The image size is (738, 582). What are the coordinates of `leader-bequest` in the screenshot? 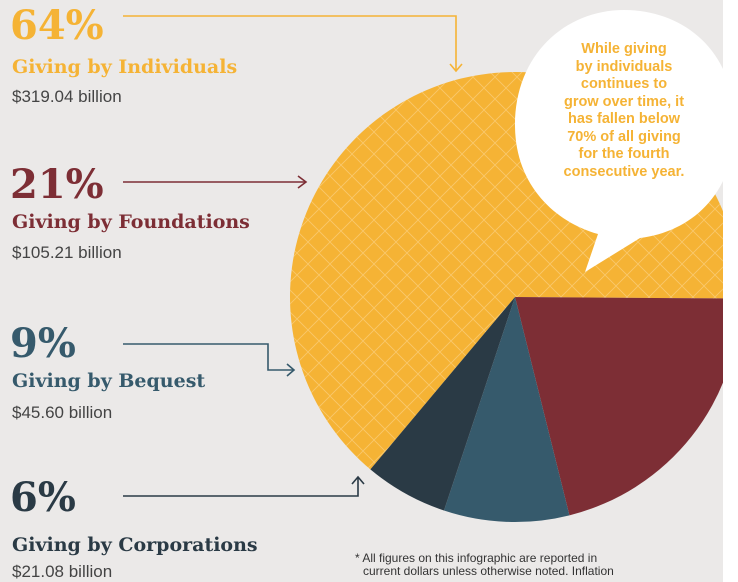 It's located at (208, 357).